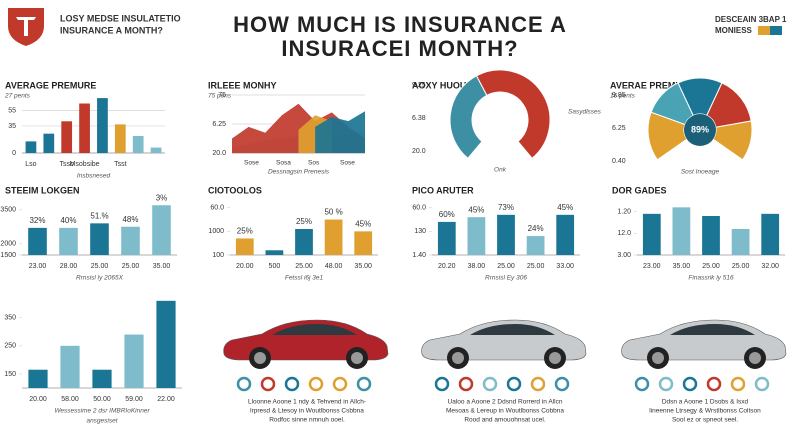 This screenshot has width=800, height=436. Describe the element at coordinates (100, 278) in the screenshot. I see `footnote: Rrnsisl ly 2065X` at that location.